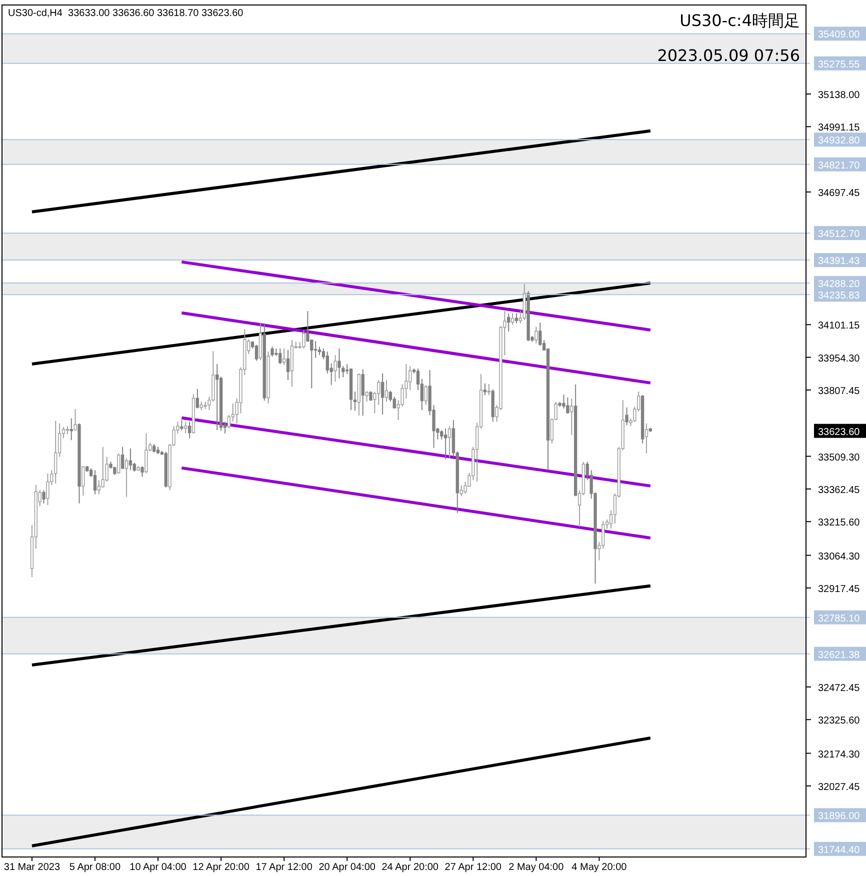  Describe the element at coordinates (839, 234) in the screenshot. I see `ref-label: 34512.70` at that location.